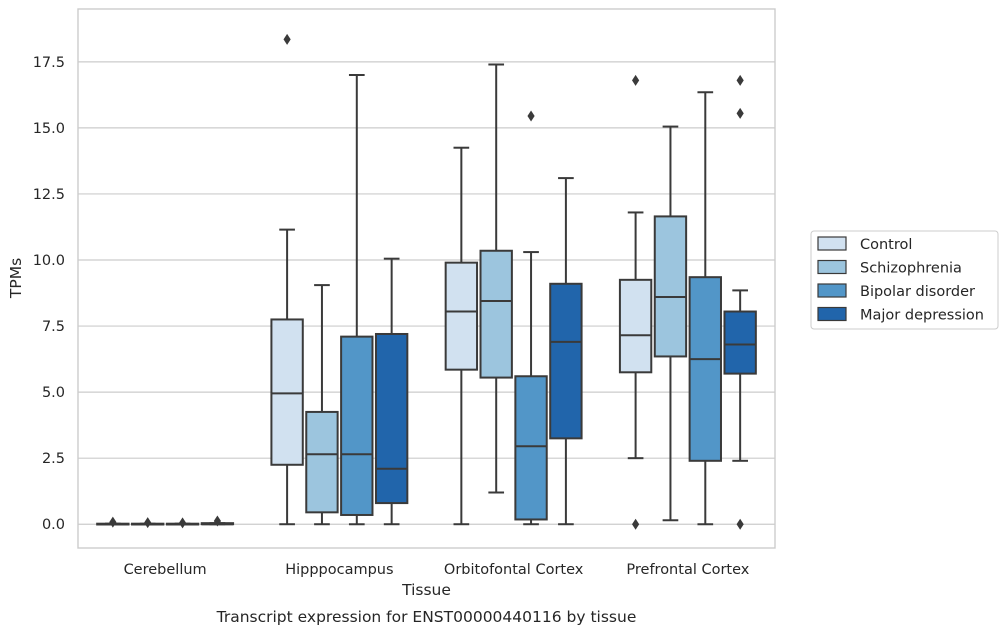  What do you see at coordinates (922, 316) in the screenshot?
I see `legend-label: Major depression` at bounding box center [922, 316].